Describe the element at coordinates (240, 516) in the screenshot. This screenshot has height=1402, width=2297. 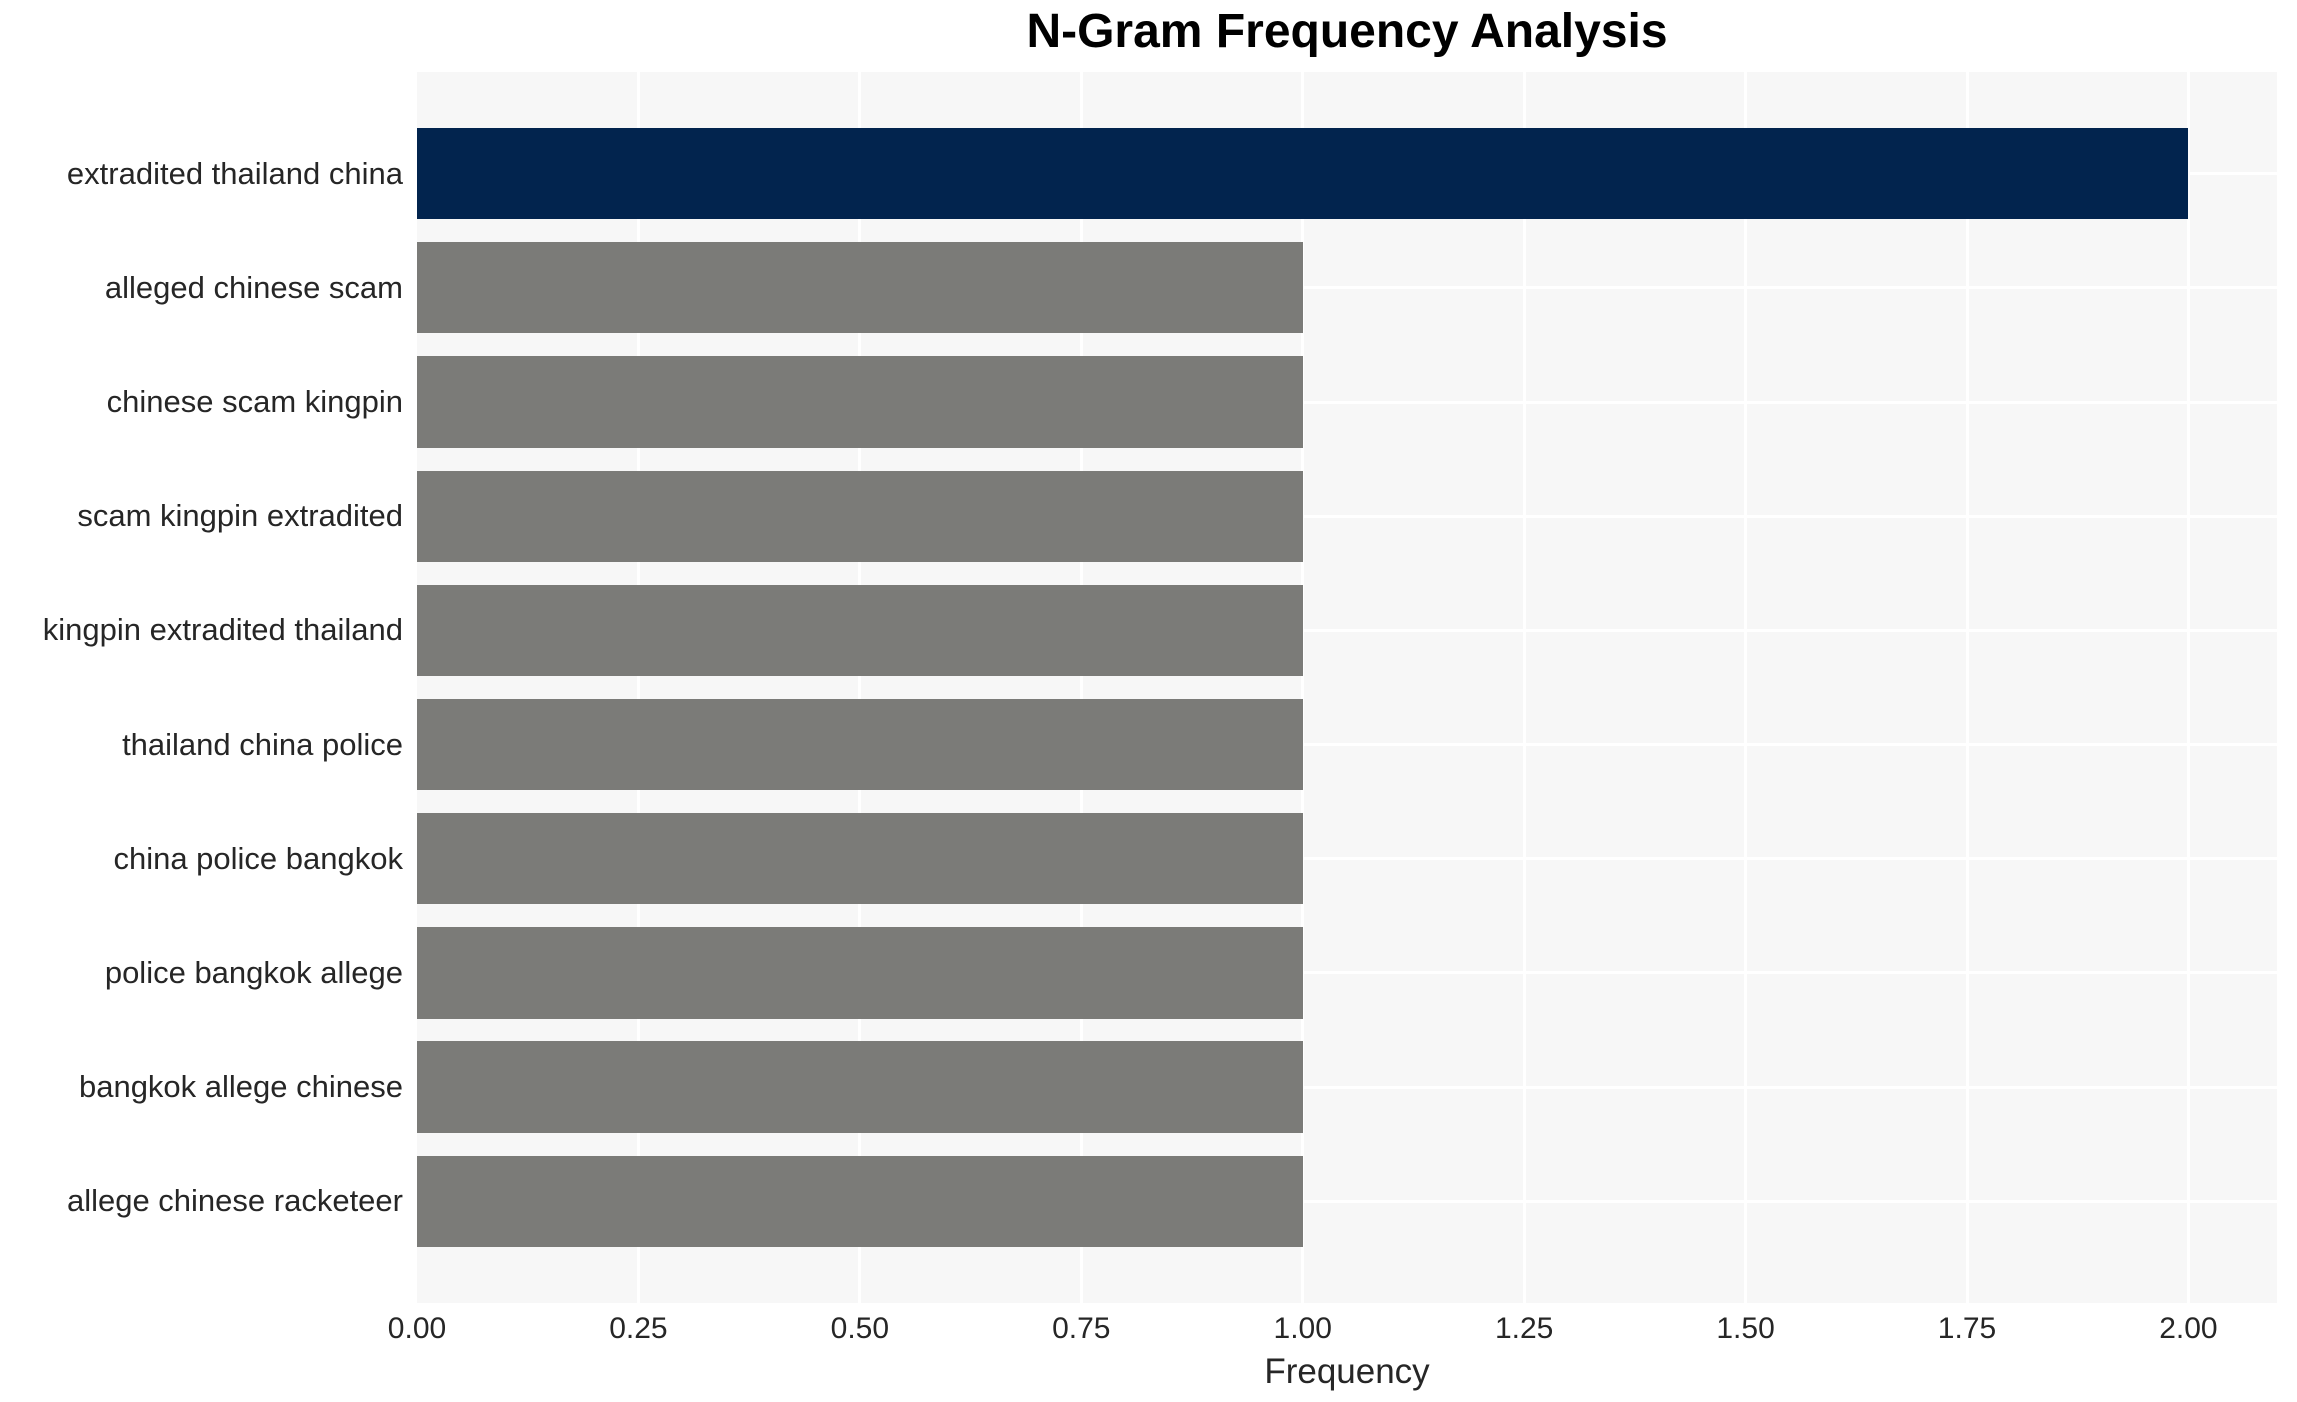
I see `y-tick-label: scam kingpin extradited` at that location.